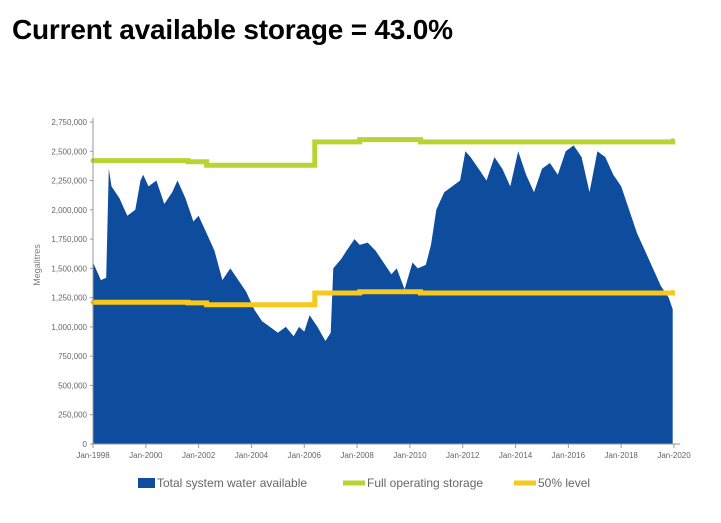 This screenshot has height=523, width=721. Describe the element at coordinates (410, 455) in the screenshot. I see `x-tick-label: Jan-2010` at that location.